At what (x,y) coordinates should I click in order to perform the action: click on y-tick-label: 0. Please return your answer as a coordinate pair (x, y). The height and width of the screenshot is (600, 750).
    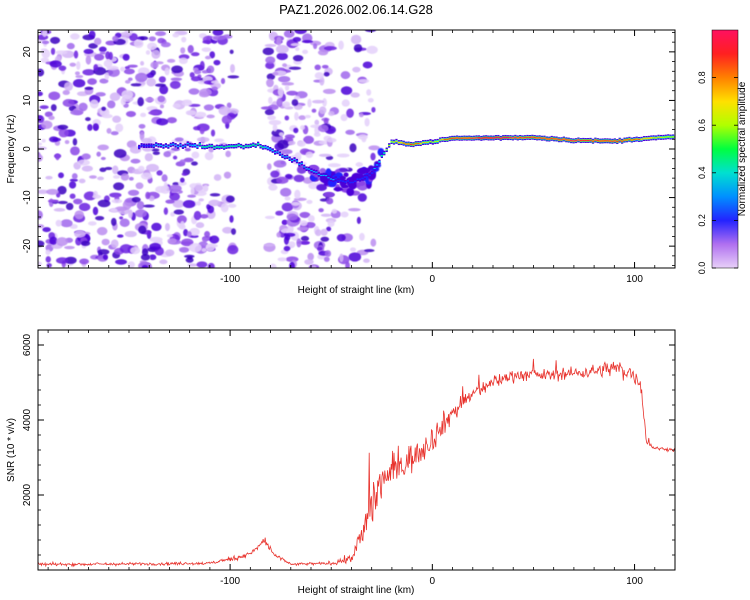
    Looking at the image, I should click on (27, 149).